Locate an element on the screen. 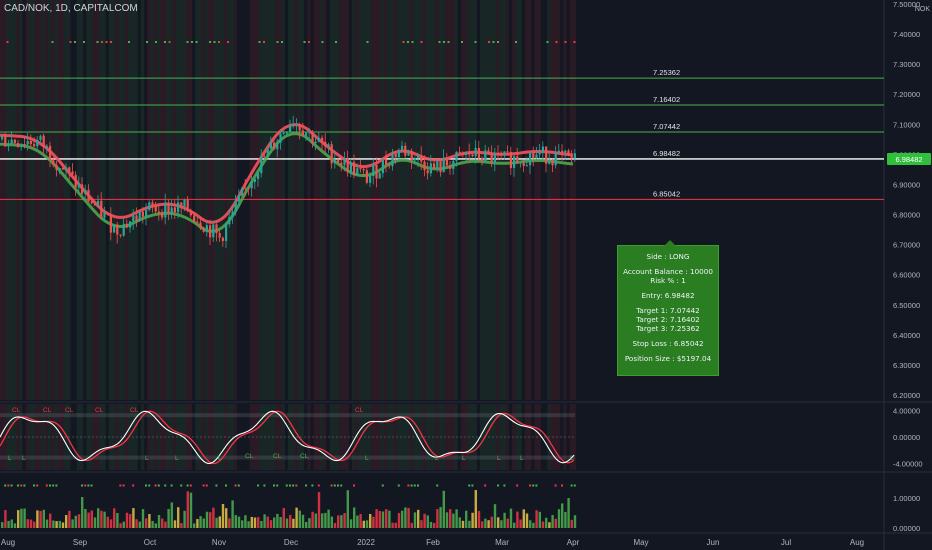 This screenshot has width=932, height=550. osc-signal-label: CL is located at coordinates (134, 410).